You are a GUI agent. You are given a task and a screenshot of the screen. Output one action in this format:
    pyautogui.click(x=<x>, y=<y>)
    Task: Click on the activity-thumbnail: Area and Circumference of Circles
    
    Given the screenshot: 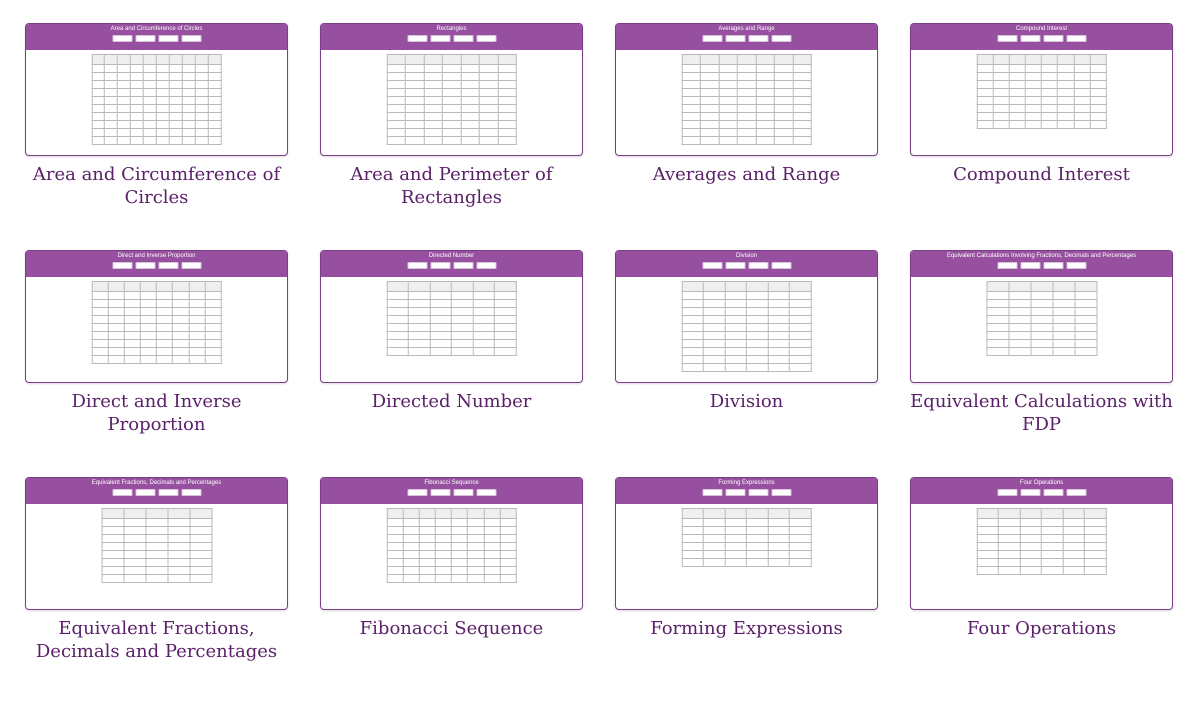 What is the action you would take?
    pyautogui.click(x=156, y=89)
    